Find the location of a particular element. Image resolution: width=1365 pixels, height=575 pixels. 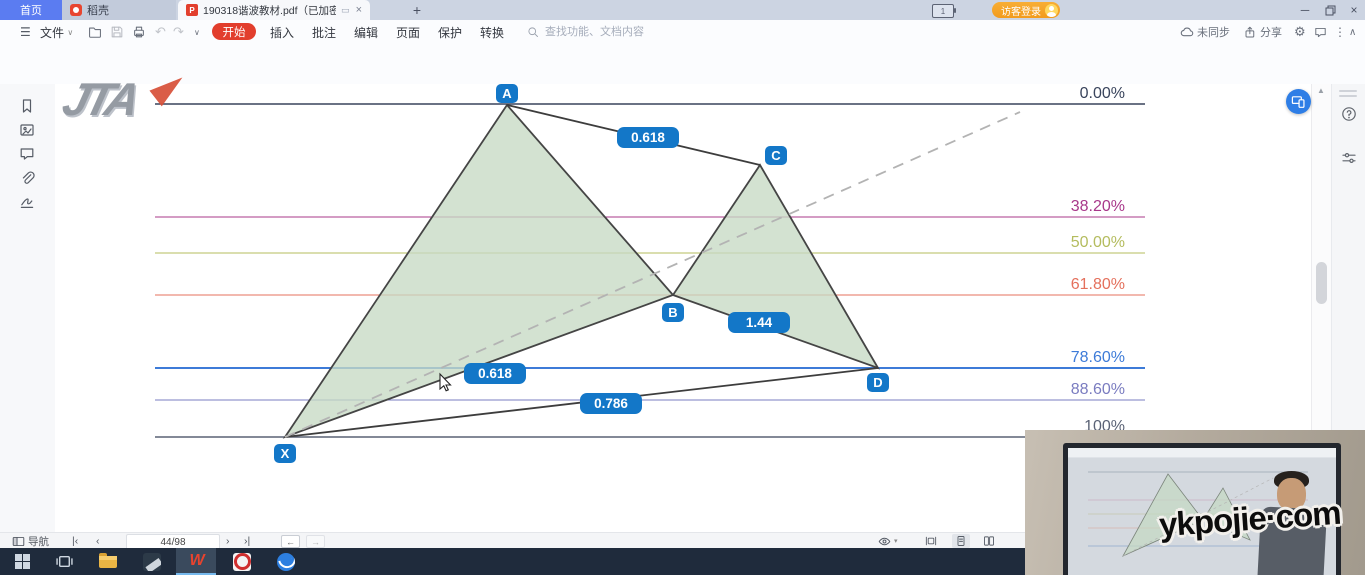

guest-login-label: 访客登录 is located at coordinates (1021, 12).